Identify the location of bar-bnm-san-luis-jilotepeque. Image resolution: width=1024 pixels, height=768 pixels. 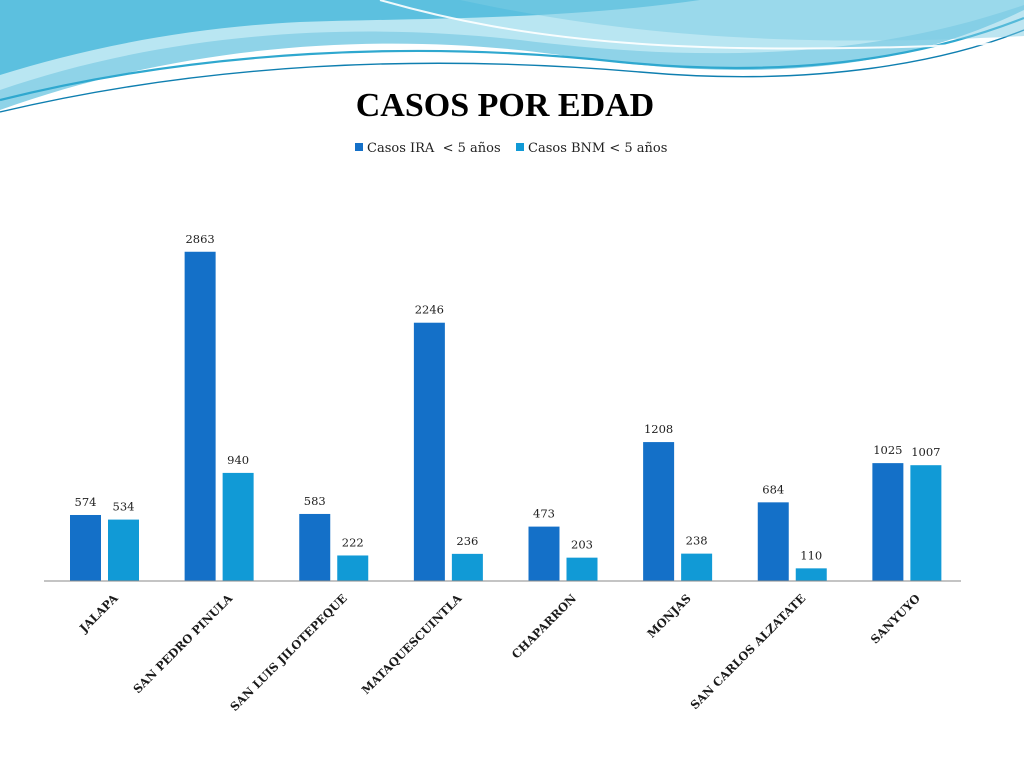
(353, 568).